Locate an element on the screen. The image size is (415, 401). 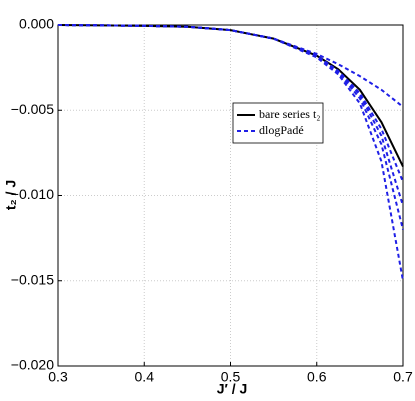
legend-label: bare series t₂ is located at coordinates (290, 114).